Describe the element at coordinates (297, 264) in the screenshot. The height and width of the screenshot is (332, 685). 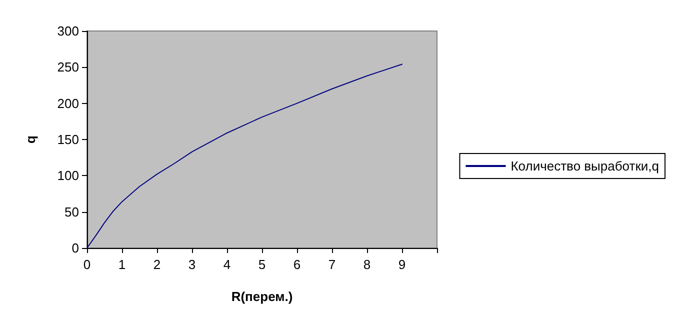
I see `x-tick-label: 6` at that location.